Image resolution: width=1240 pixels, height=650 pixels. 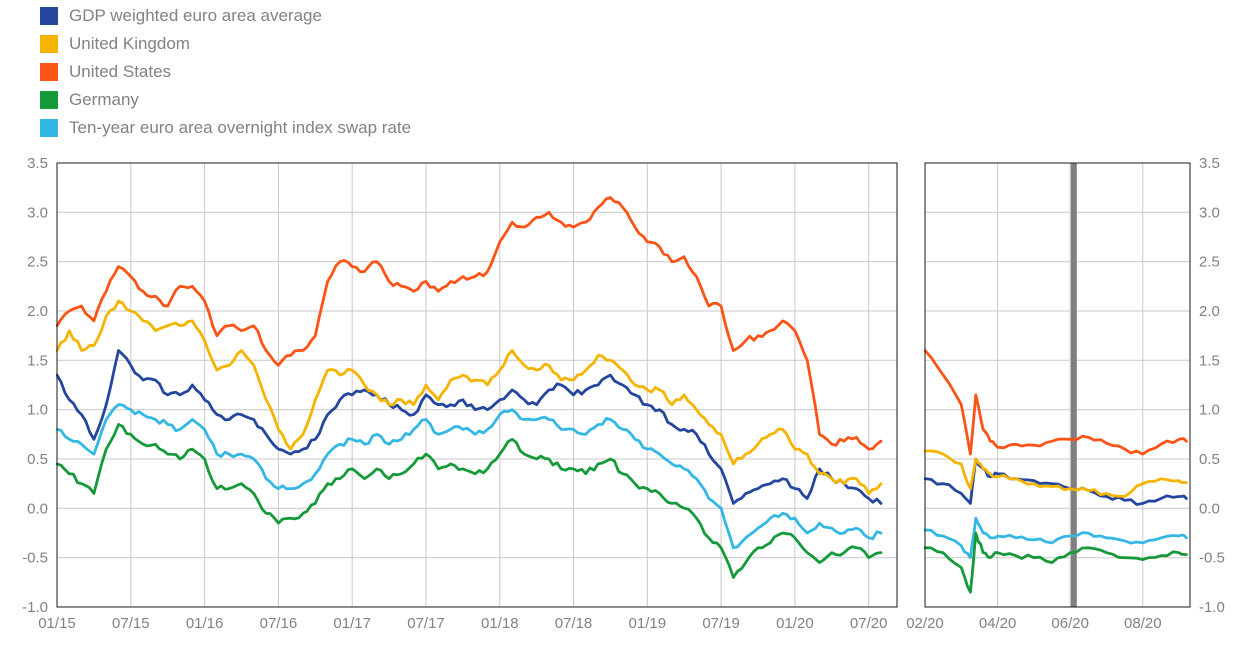 I want to click on series-line-united-states, so click(x=1056, y=402).